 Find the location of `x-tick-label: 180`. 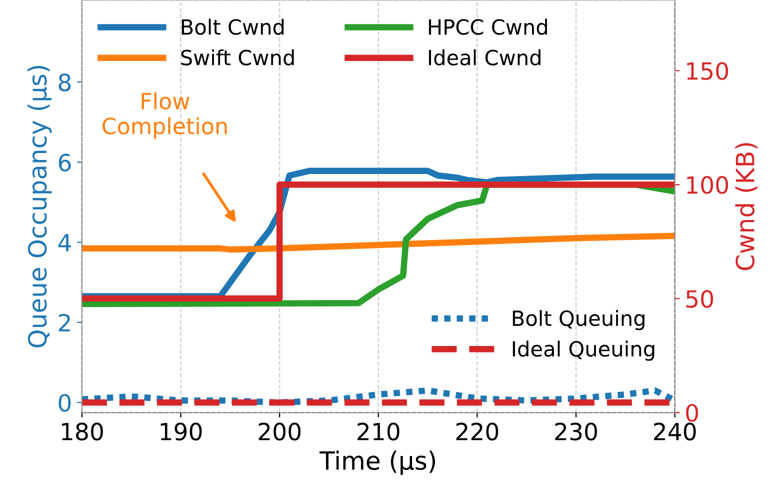

x-tick-label: 180 is located at coordinates (82, 431).